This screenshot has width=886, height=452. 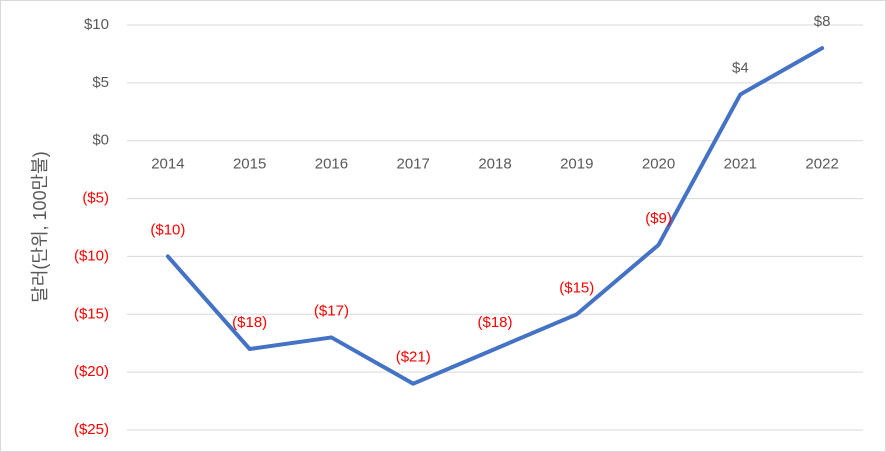 What do you see at coordinates (167, 229) in the screenshot?
I see `data-label: ($10)` at bounding box center [167, 229].